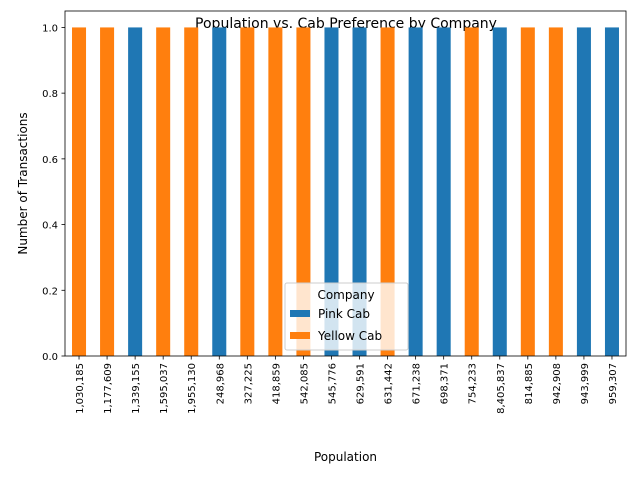 This screenshot has height=480, width=640. Describe the element at coordinates (50, 28) in the screenshot. I see `y-tick-label: 1.0` at that location.